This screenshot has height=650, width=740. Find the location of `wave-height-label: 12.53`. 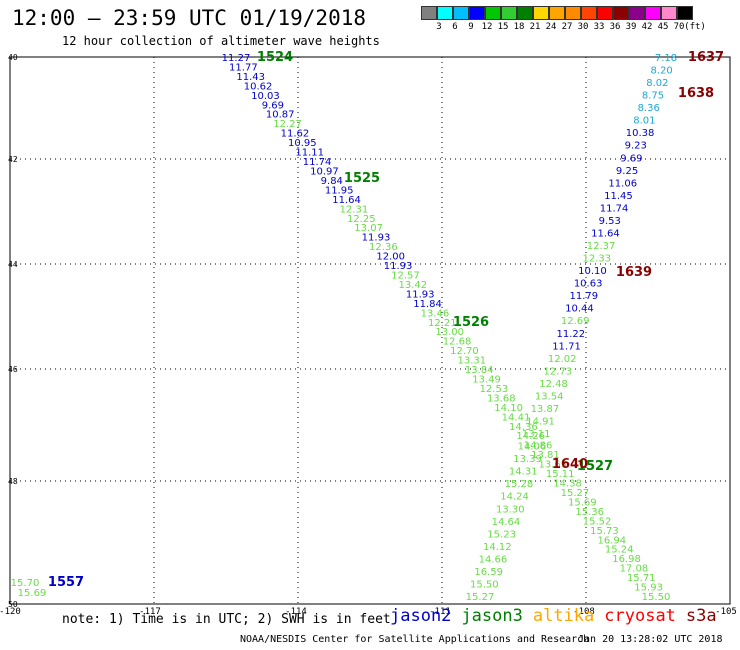

wave-height-label: 12.53 is located at coordinates (494, 389).